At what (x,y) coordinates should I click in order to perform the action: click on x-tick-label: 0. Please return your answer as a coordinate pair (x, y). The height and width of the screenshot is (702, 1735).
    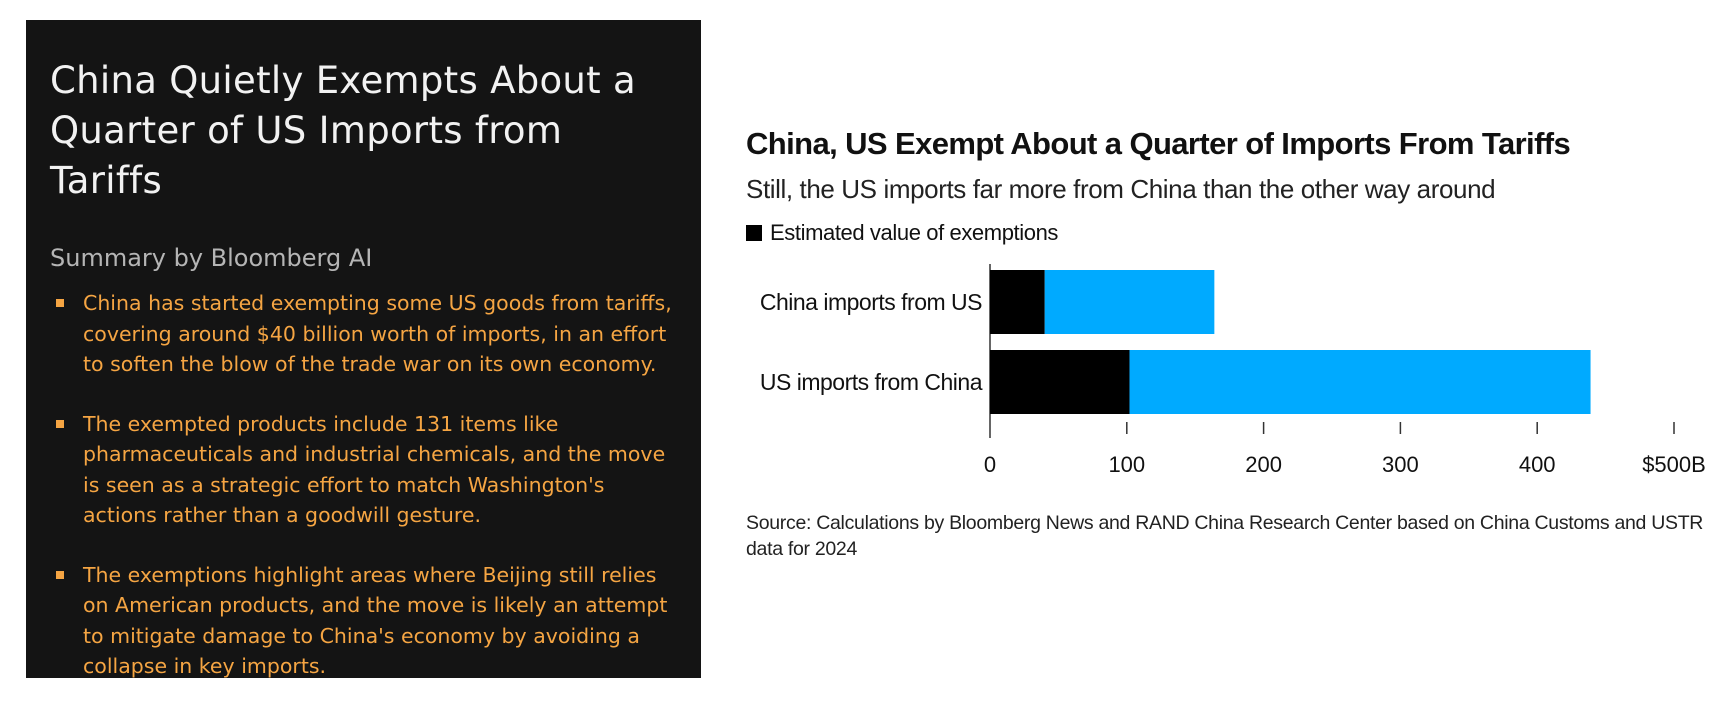
    Looking at the image, I should click on (990, 464).